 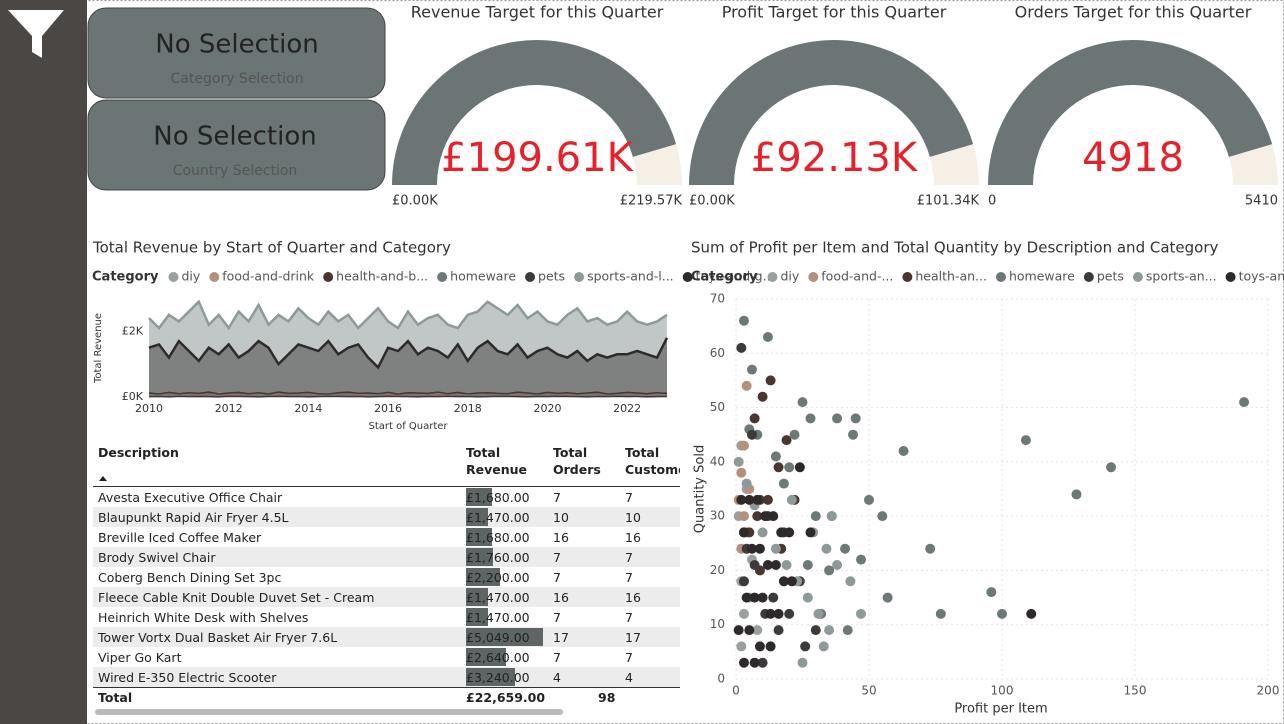 What do you see at coordinates (268, 276) in the screenshot?
I see `legend-label: food-and-drink` at bounding box center [268, 276].